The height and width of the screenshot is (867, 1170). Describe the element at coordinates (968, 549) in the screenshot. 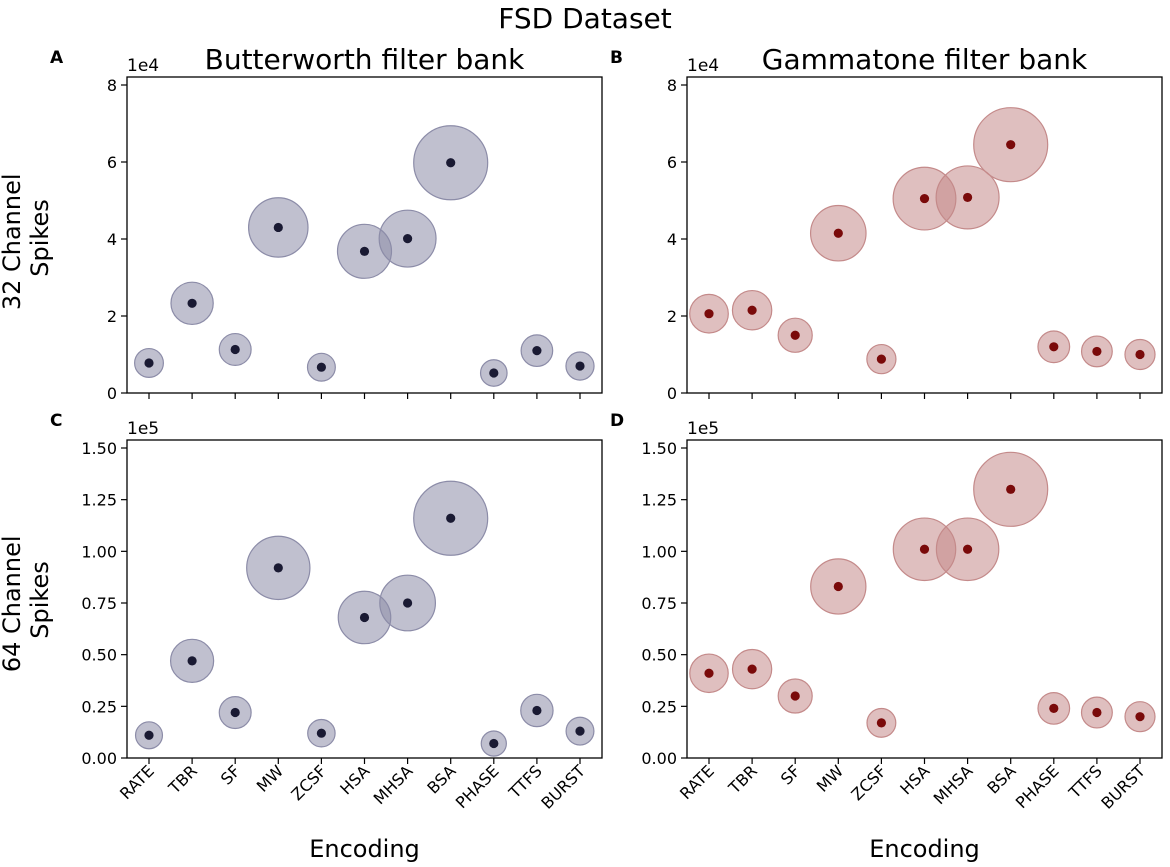

I see `panel-d-point-mhsa` at that location.